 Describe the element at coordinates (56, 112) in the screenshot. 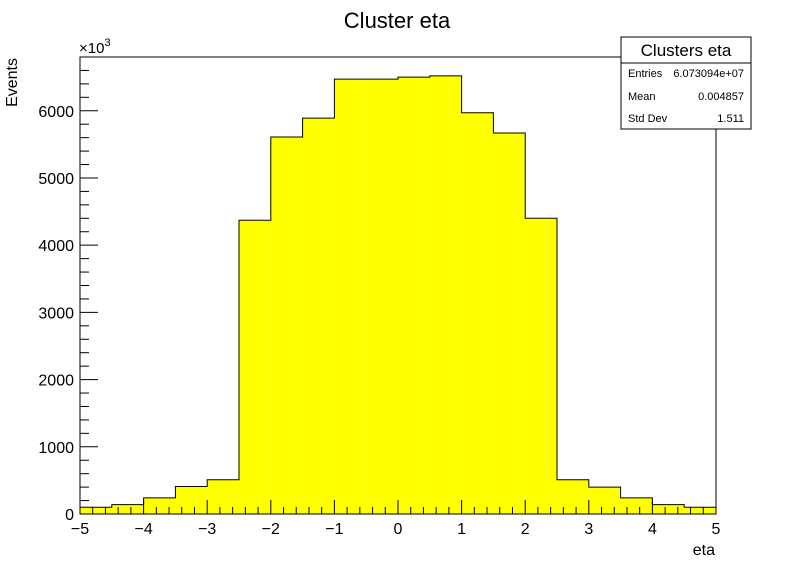

I see `y-tick-label: 6000` at that location.